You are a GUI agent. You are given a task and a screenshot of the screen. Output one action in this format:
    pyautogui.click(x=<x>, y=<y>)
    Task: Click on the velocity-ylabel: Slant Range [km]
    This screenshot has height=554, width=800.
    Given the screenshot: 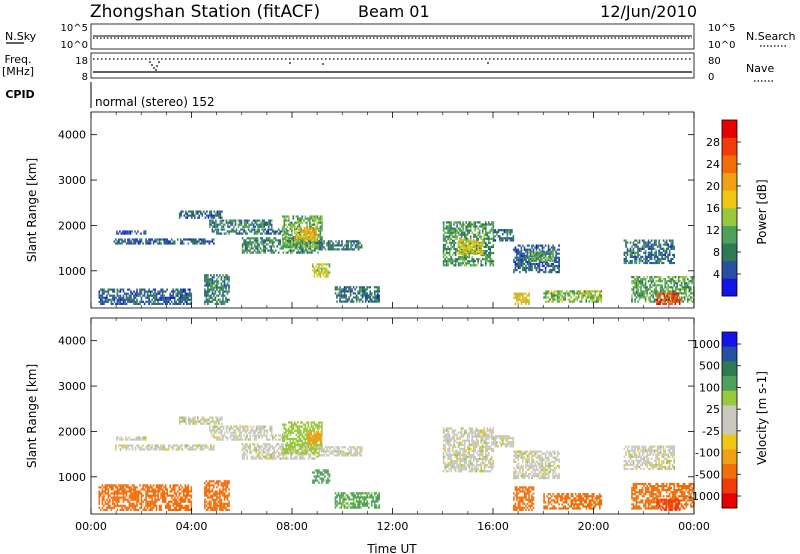 What is the action you would take?
    pyautogui.click(x=32, y=416)
    